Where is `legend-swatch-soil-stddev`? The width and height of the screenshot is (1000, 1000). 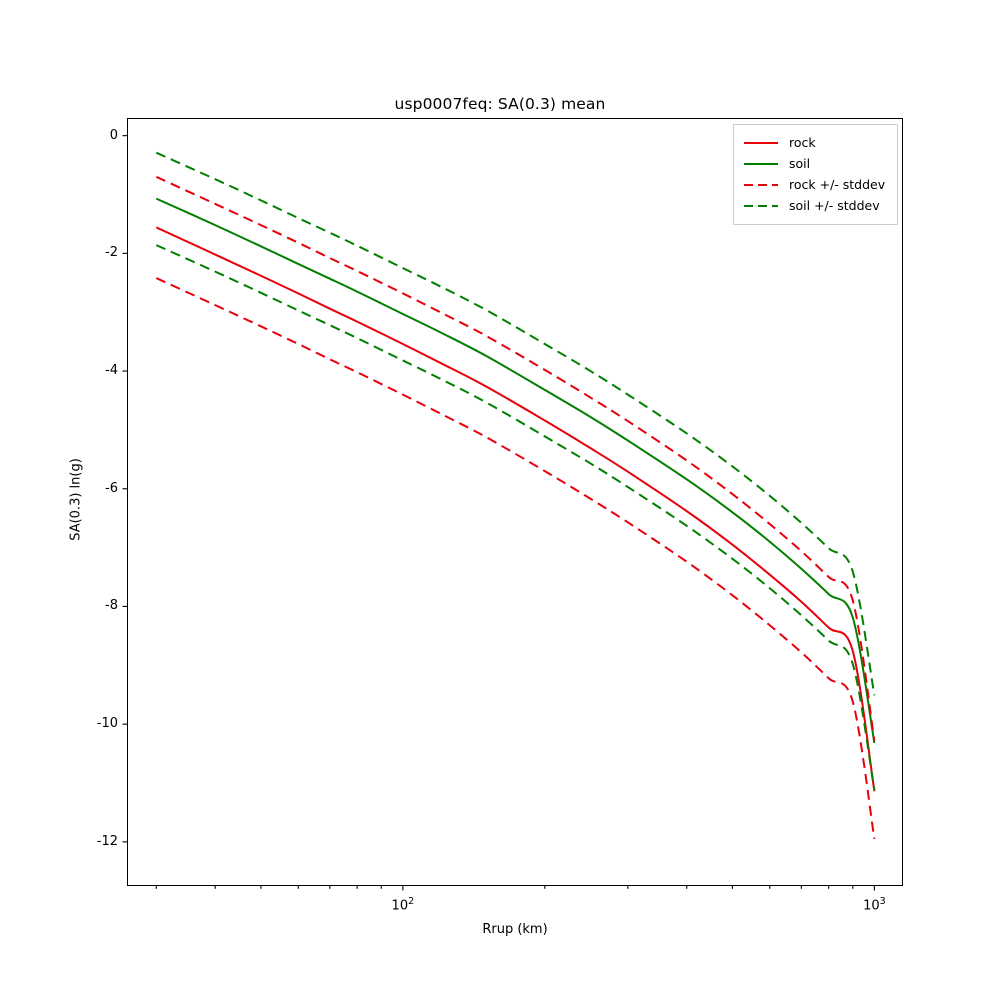 legend-swatch-soil-stddev is located at coordinates (761, 206).